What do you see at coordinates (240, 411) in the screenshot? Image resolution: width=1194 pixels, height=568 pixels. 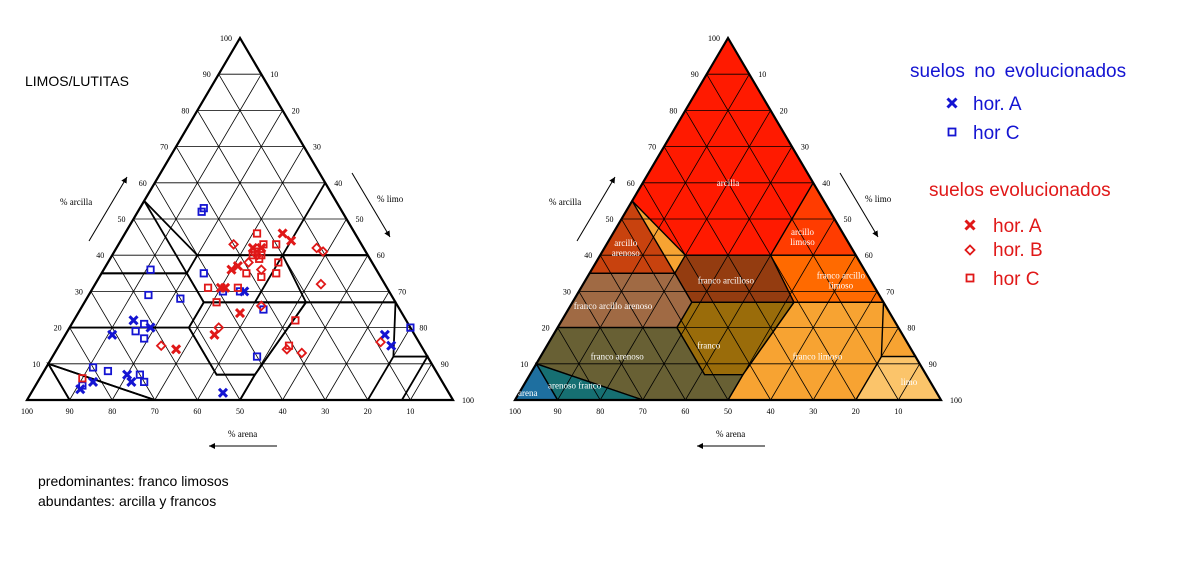 I see `sand-tick-label: 50` at bounding box center [240, 411].